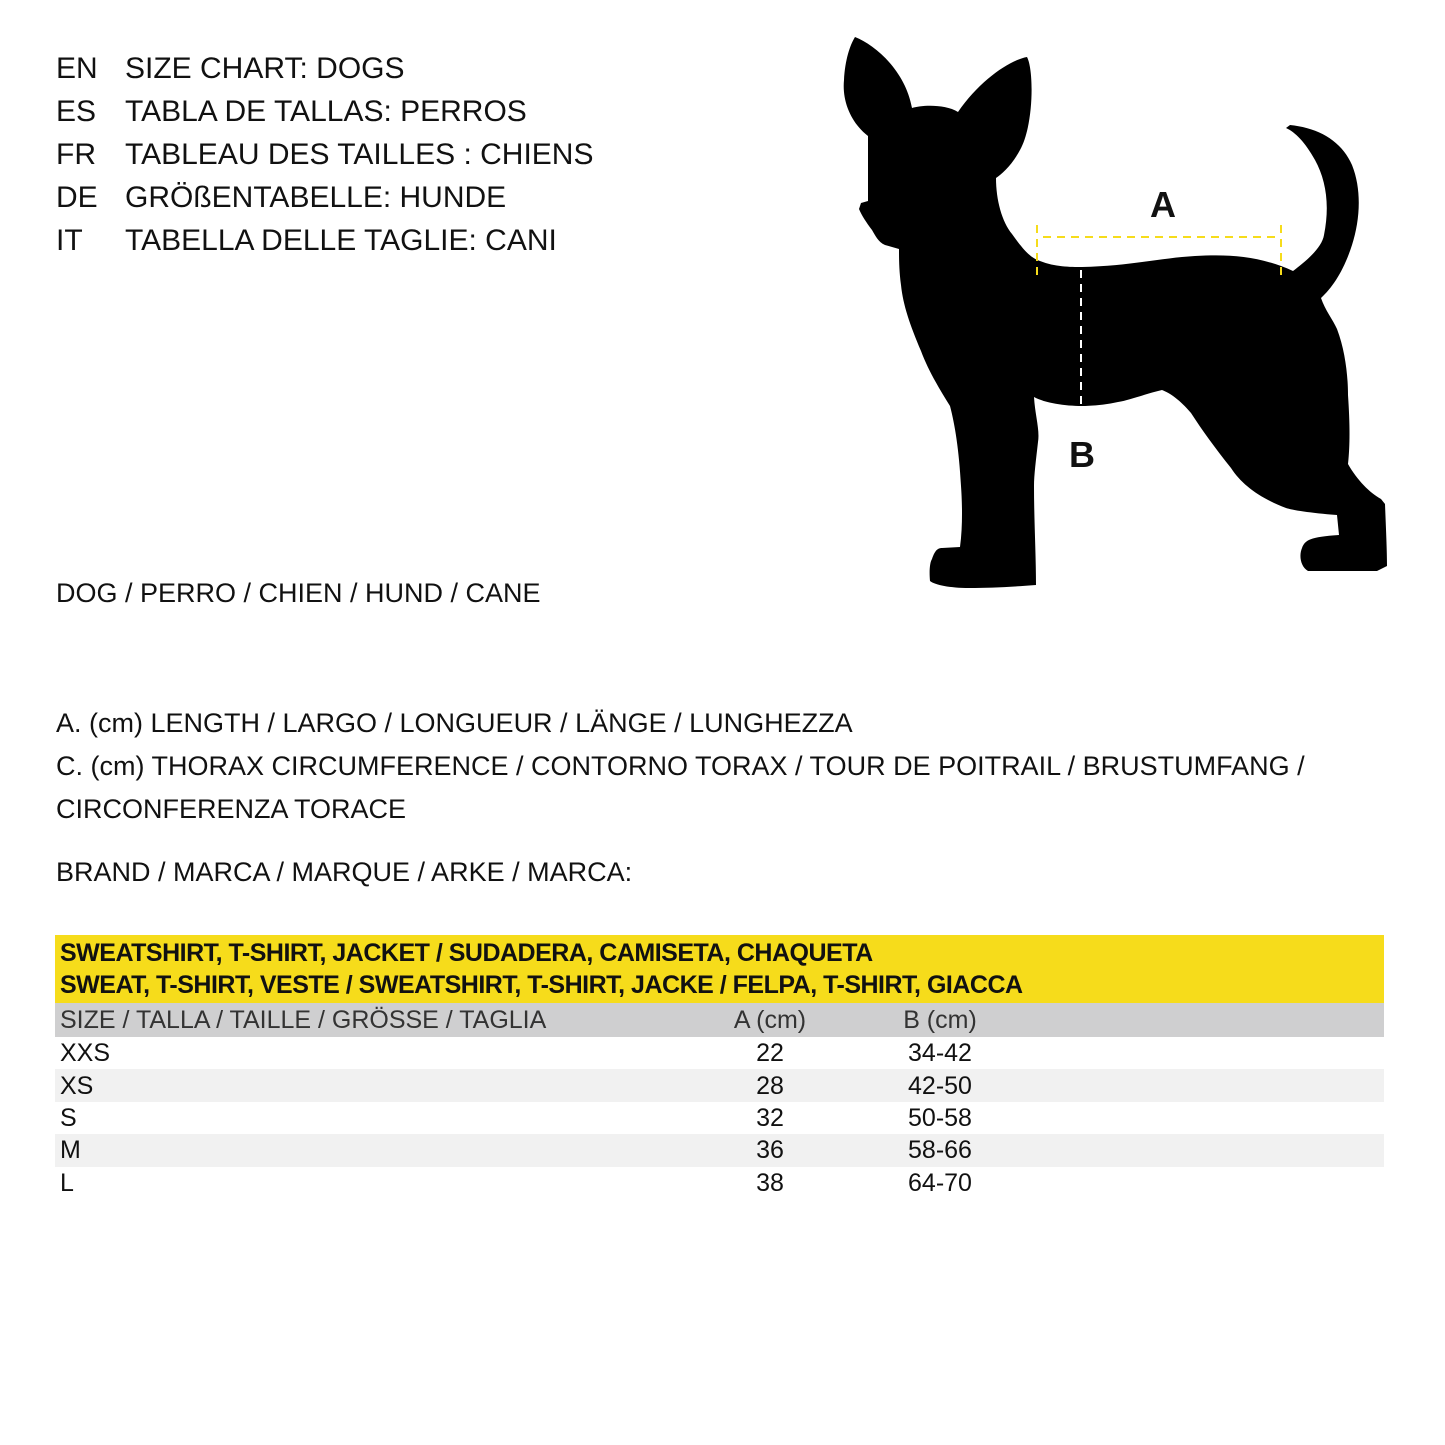  What do you see at coordinates (940, 1085) in the screenshot?
I see `b-cell: 42-50` at bounding box center [940, 1085].